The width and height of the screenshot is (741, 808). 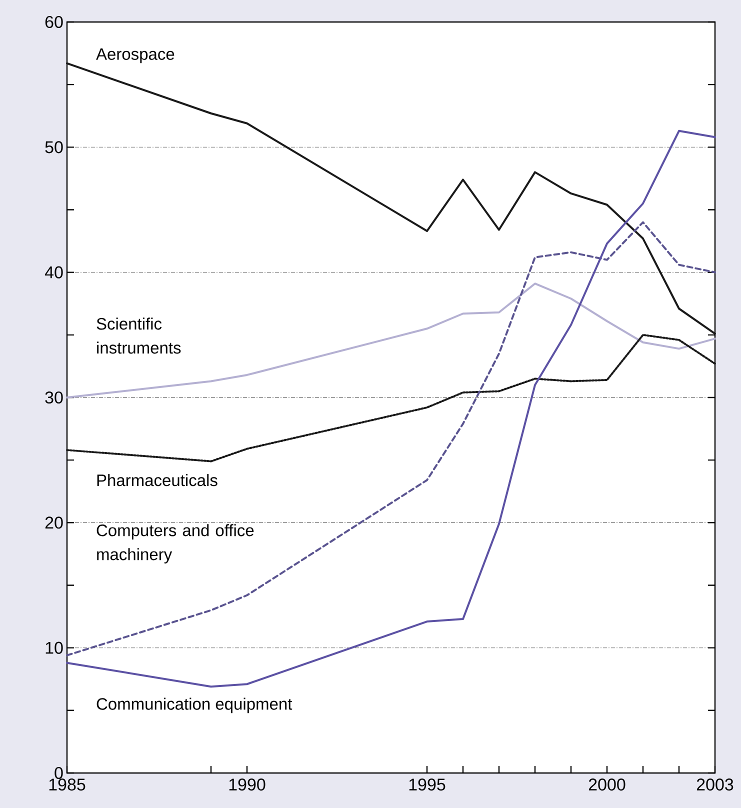 What do you see at coordinates (54, 522) in the screenshot?
I see `y-tick-label: 20` at bounding box center [54, 522].